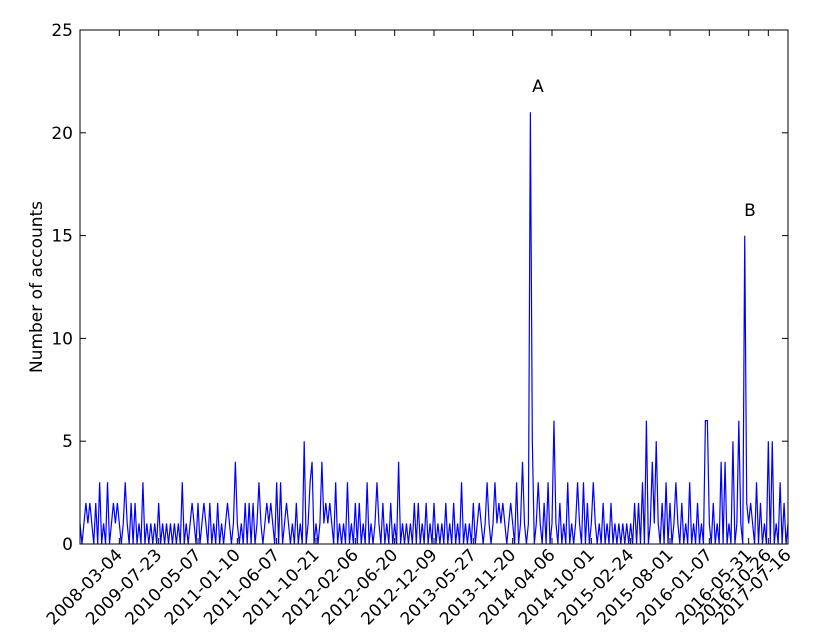 This screenshot has height=641, width=830. What do you see at coordinates (750, 211) in the screenshot?
I see `annotation: B` at bounding box center [750, 211].